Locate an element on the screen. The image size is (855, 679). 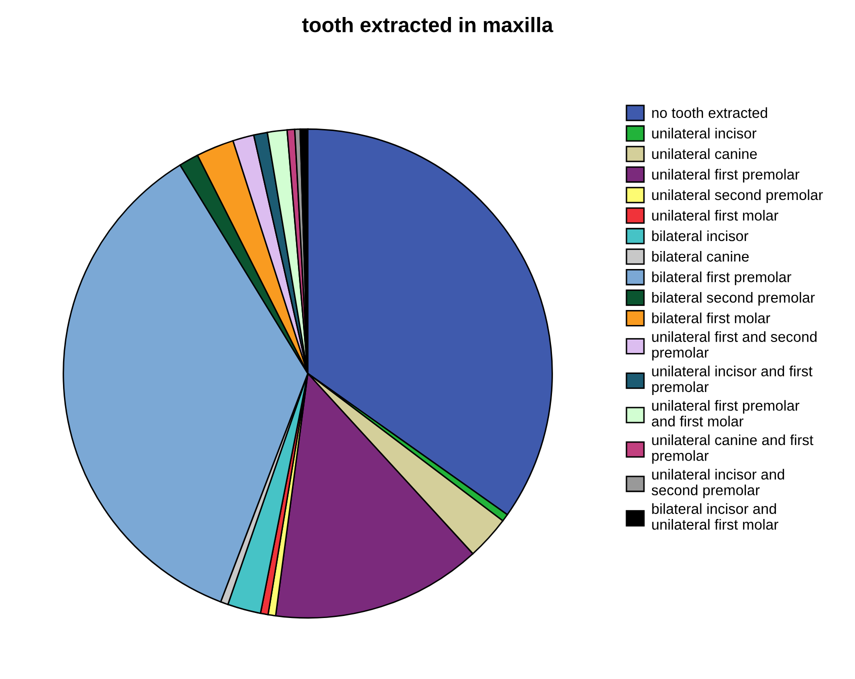
legend-label: unilateral first molar is located at coordinates (715, 215).